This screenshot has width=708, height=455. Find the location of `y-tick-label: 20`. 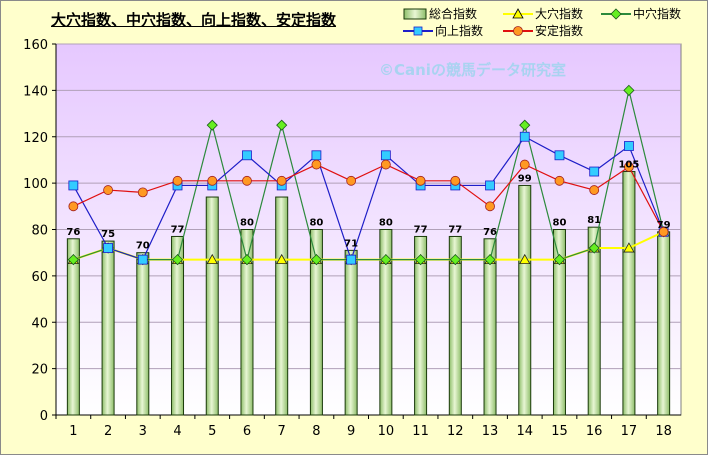

y-tick-label: 20 is located at coordinates (39, 370).